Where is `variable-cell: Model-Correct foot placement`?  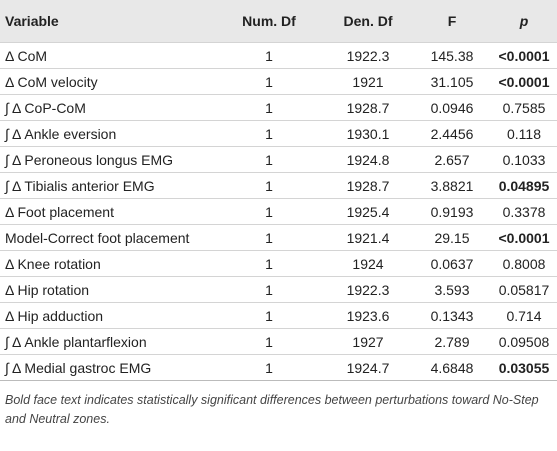
variable-cell: Model-Correct foot placement is located at coordinates (107, 237).